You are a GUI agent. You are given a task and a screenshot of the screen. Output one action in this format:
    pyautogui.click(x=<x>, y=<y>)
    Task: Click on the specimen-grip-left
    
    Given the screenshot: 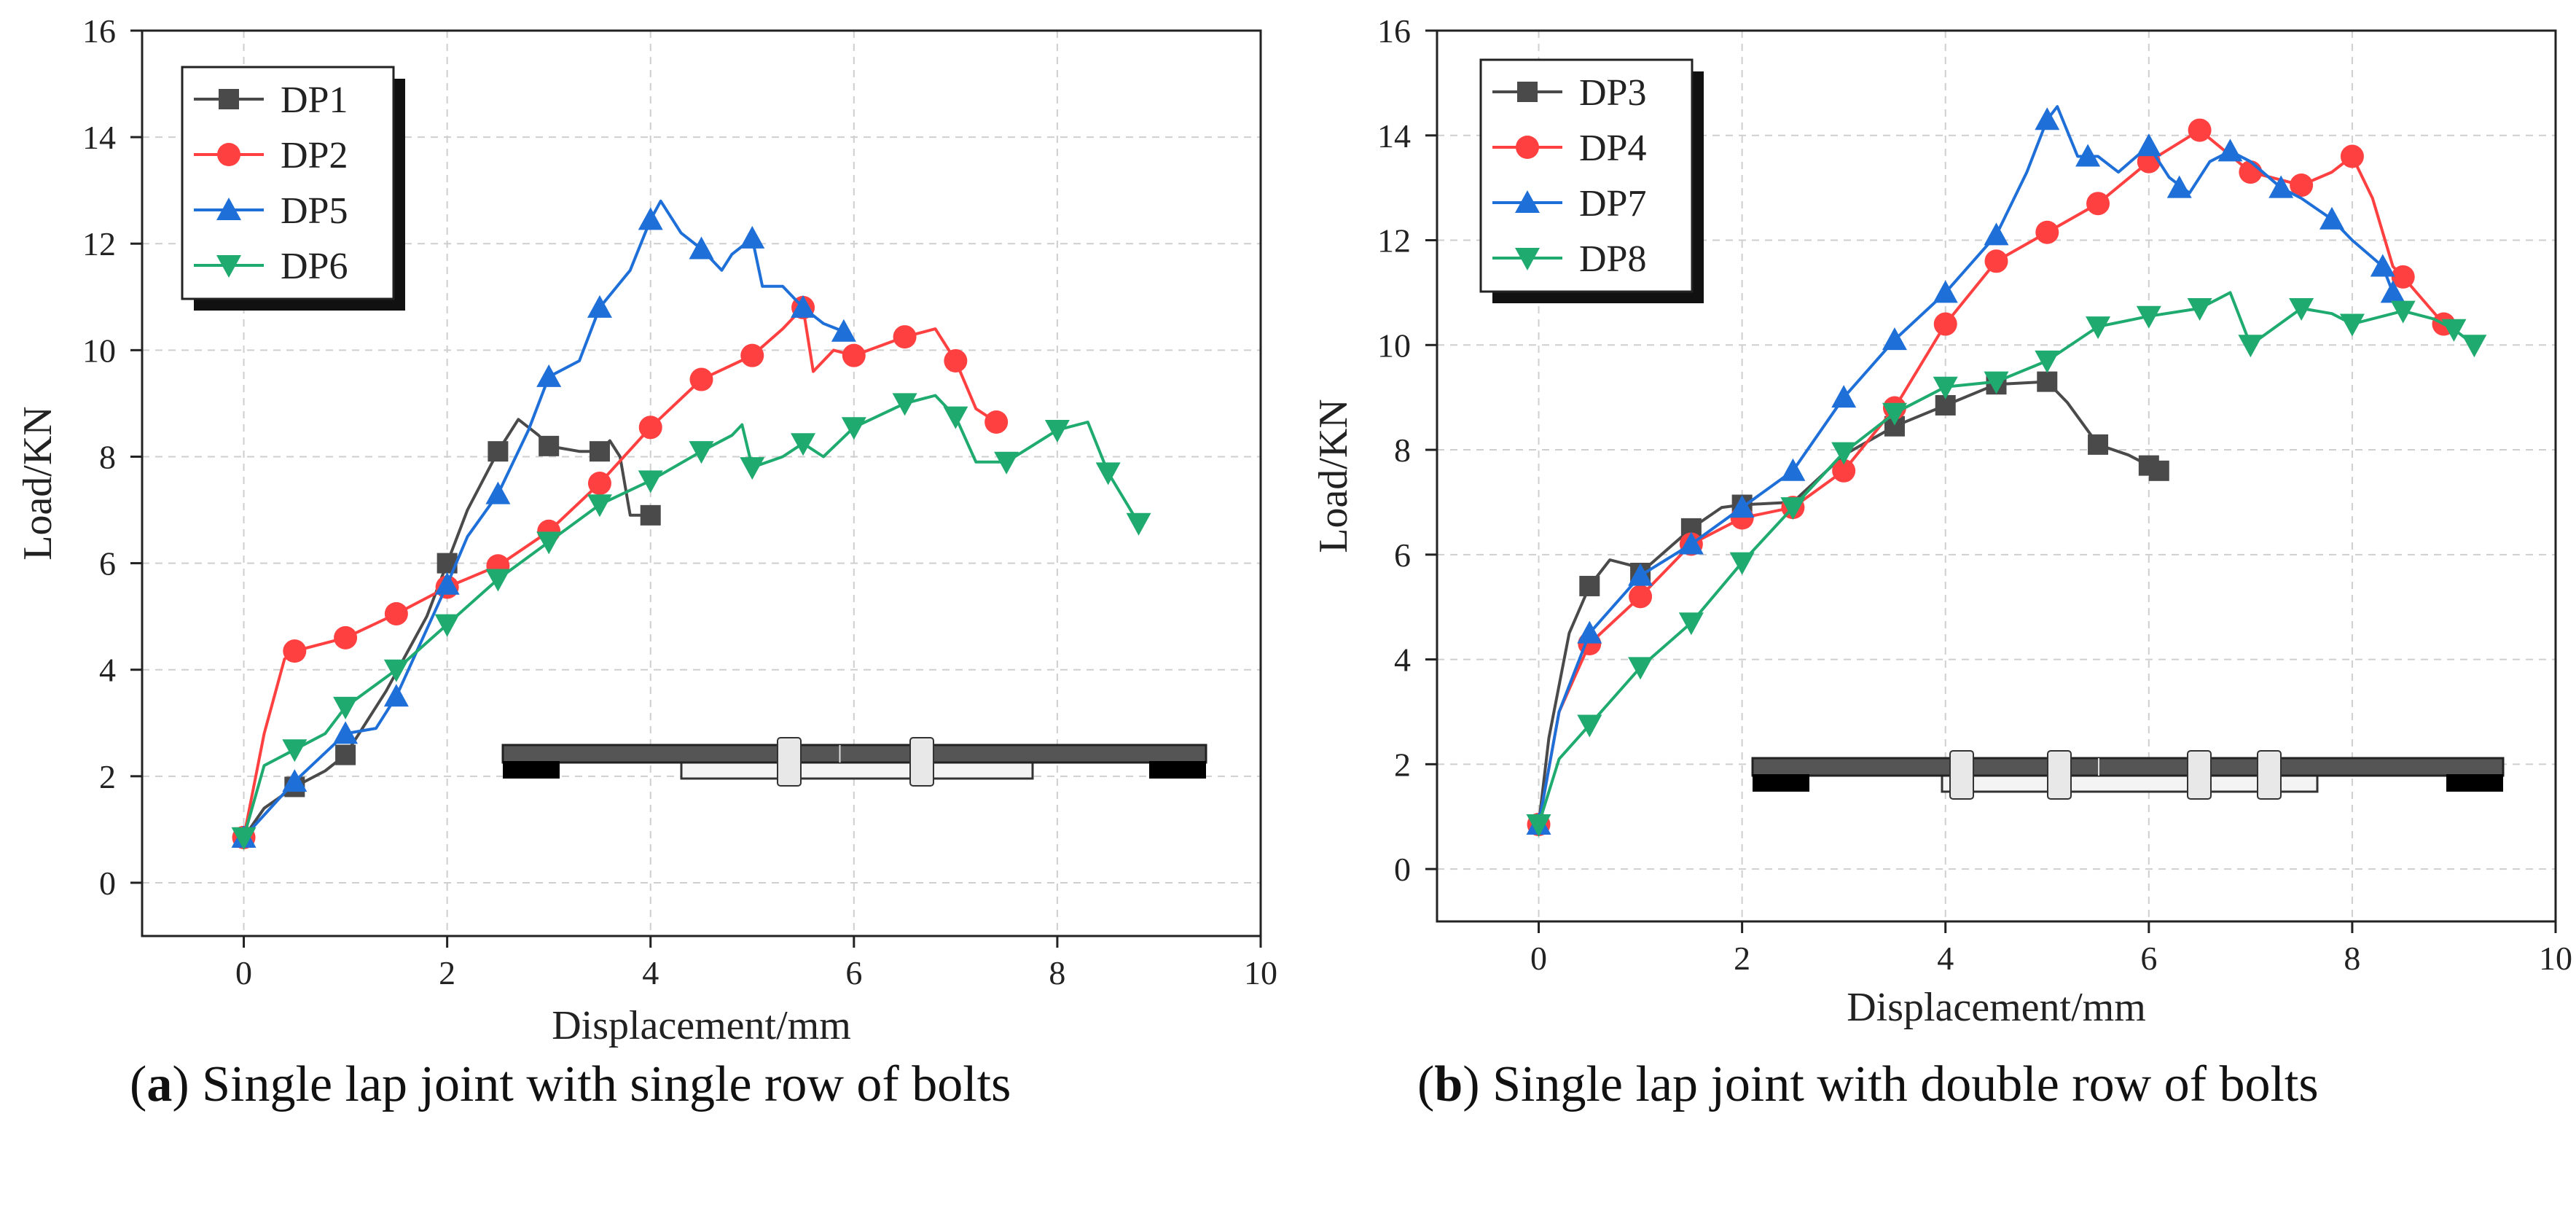 What is the action you would take?
    pyautogui.click(x=531, y=770)
    